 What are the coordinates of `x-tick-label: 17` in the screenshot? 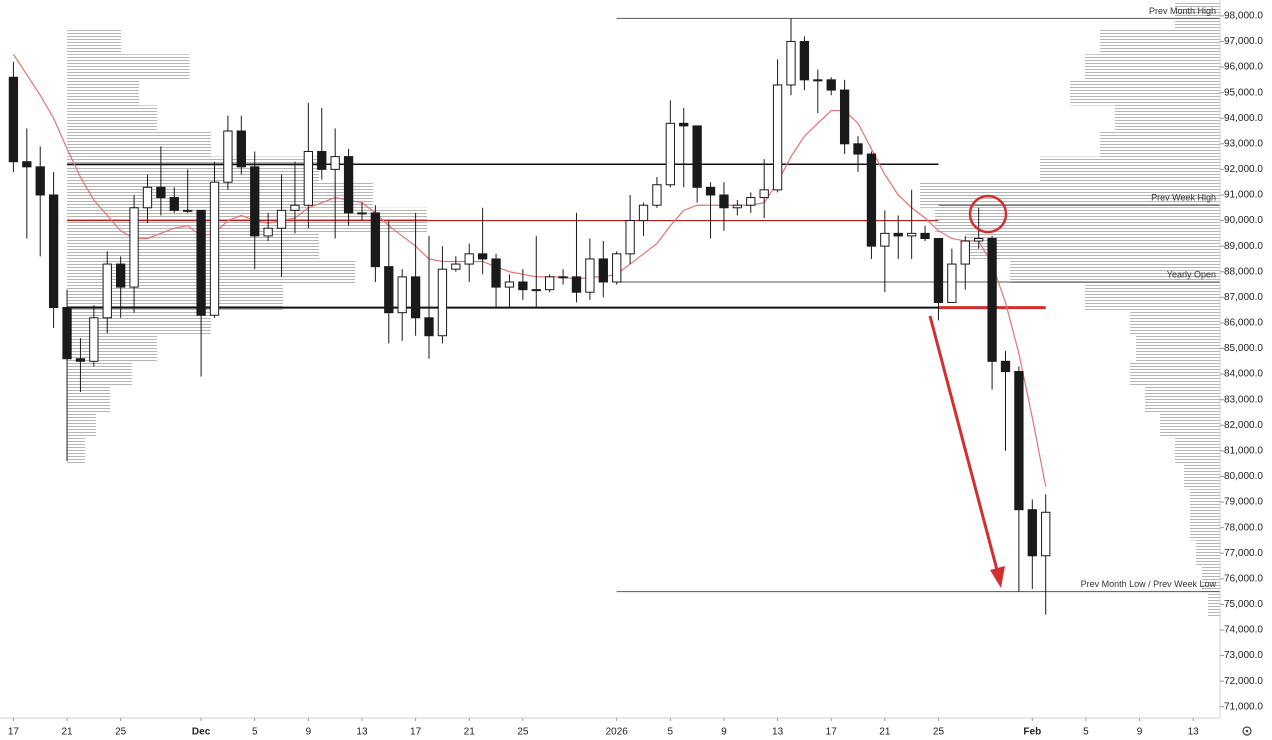 It's located at (416, 732).